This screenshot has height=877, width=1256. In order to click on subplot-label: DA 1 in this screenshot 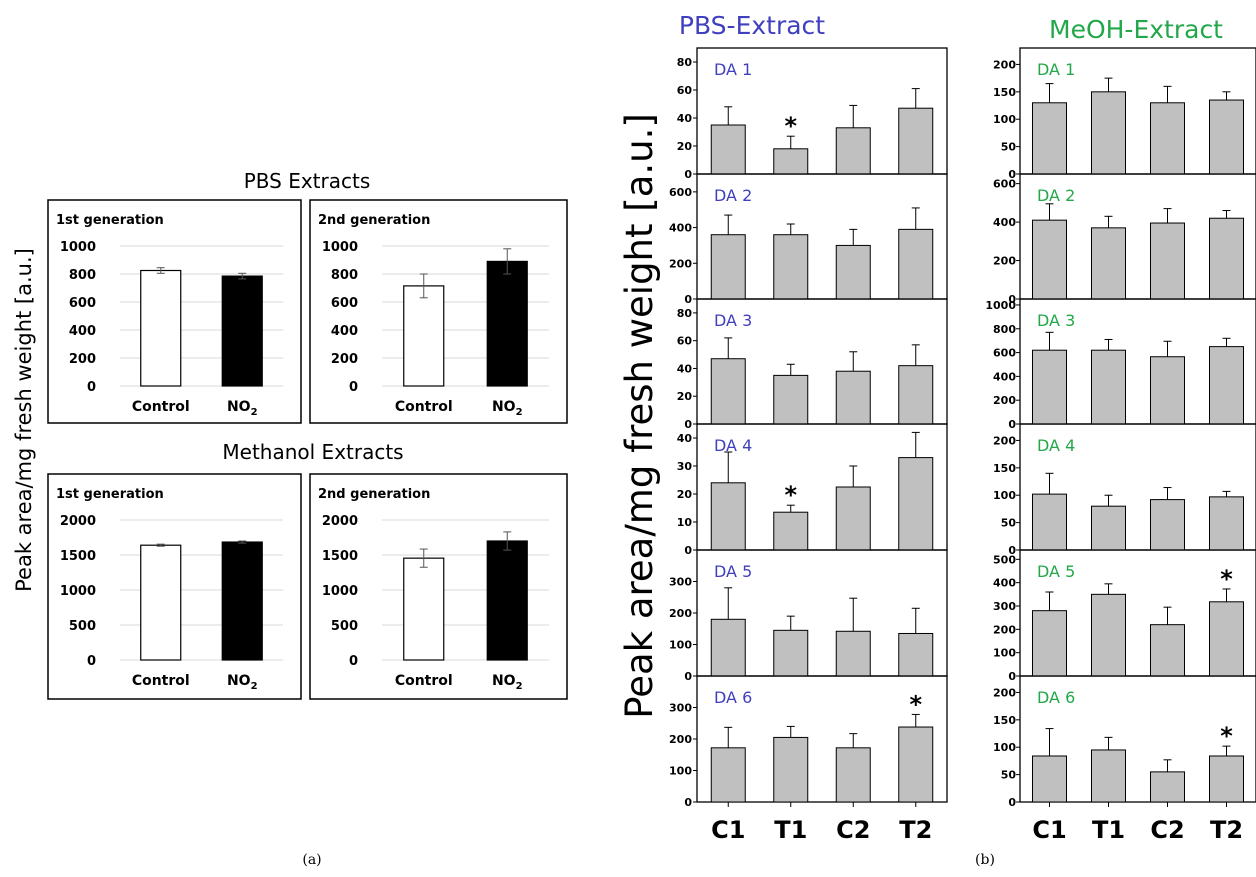, I will do `click(1056, 69)`.